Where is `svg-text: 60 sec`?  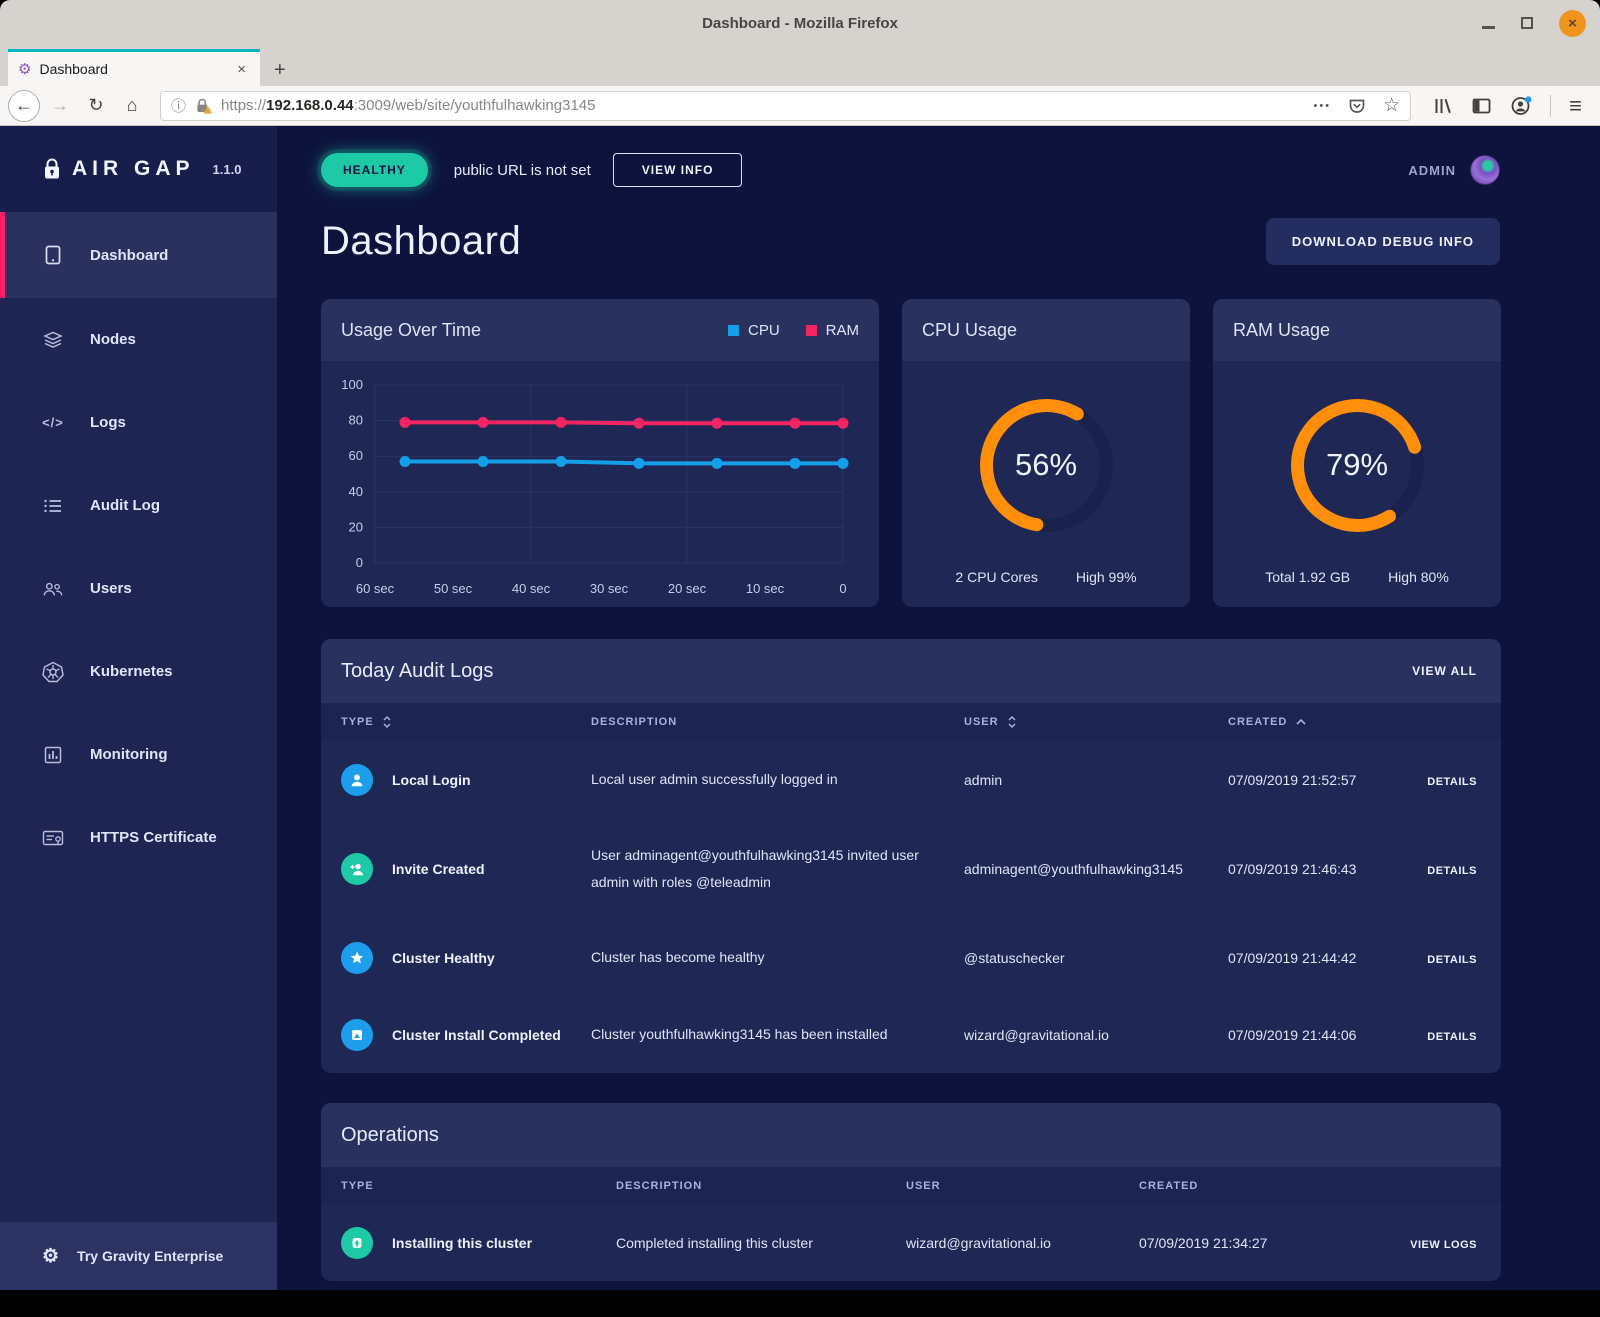 svg-text: 60 sec is located at coordinates (375, 588).